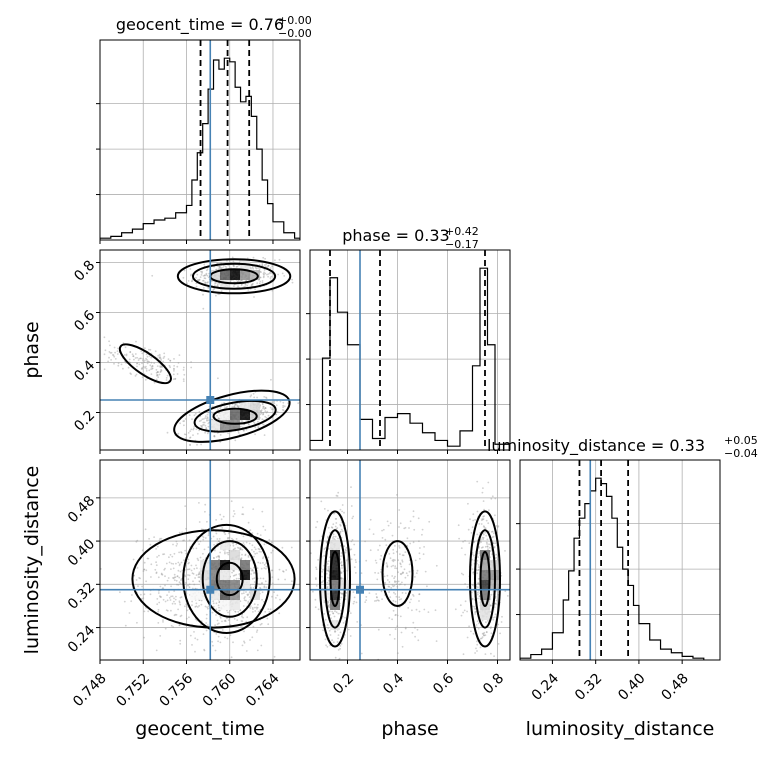 This screenshot has width=760, height=760. Describe the element at coordinates (200, 350) in the screenshot. I see `panel-geocent-time-vs-phase` at that location.